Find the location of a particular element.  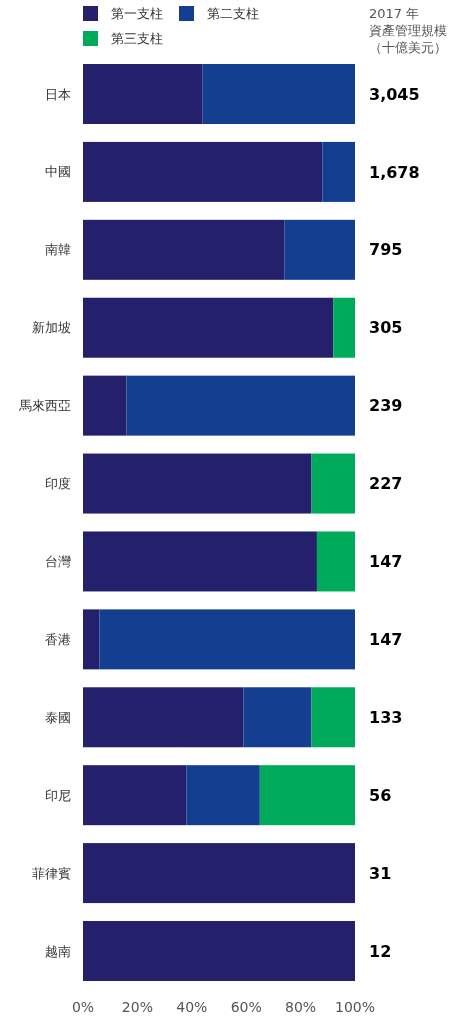

text: 3,045 is located at coordinates (394, 94).